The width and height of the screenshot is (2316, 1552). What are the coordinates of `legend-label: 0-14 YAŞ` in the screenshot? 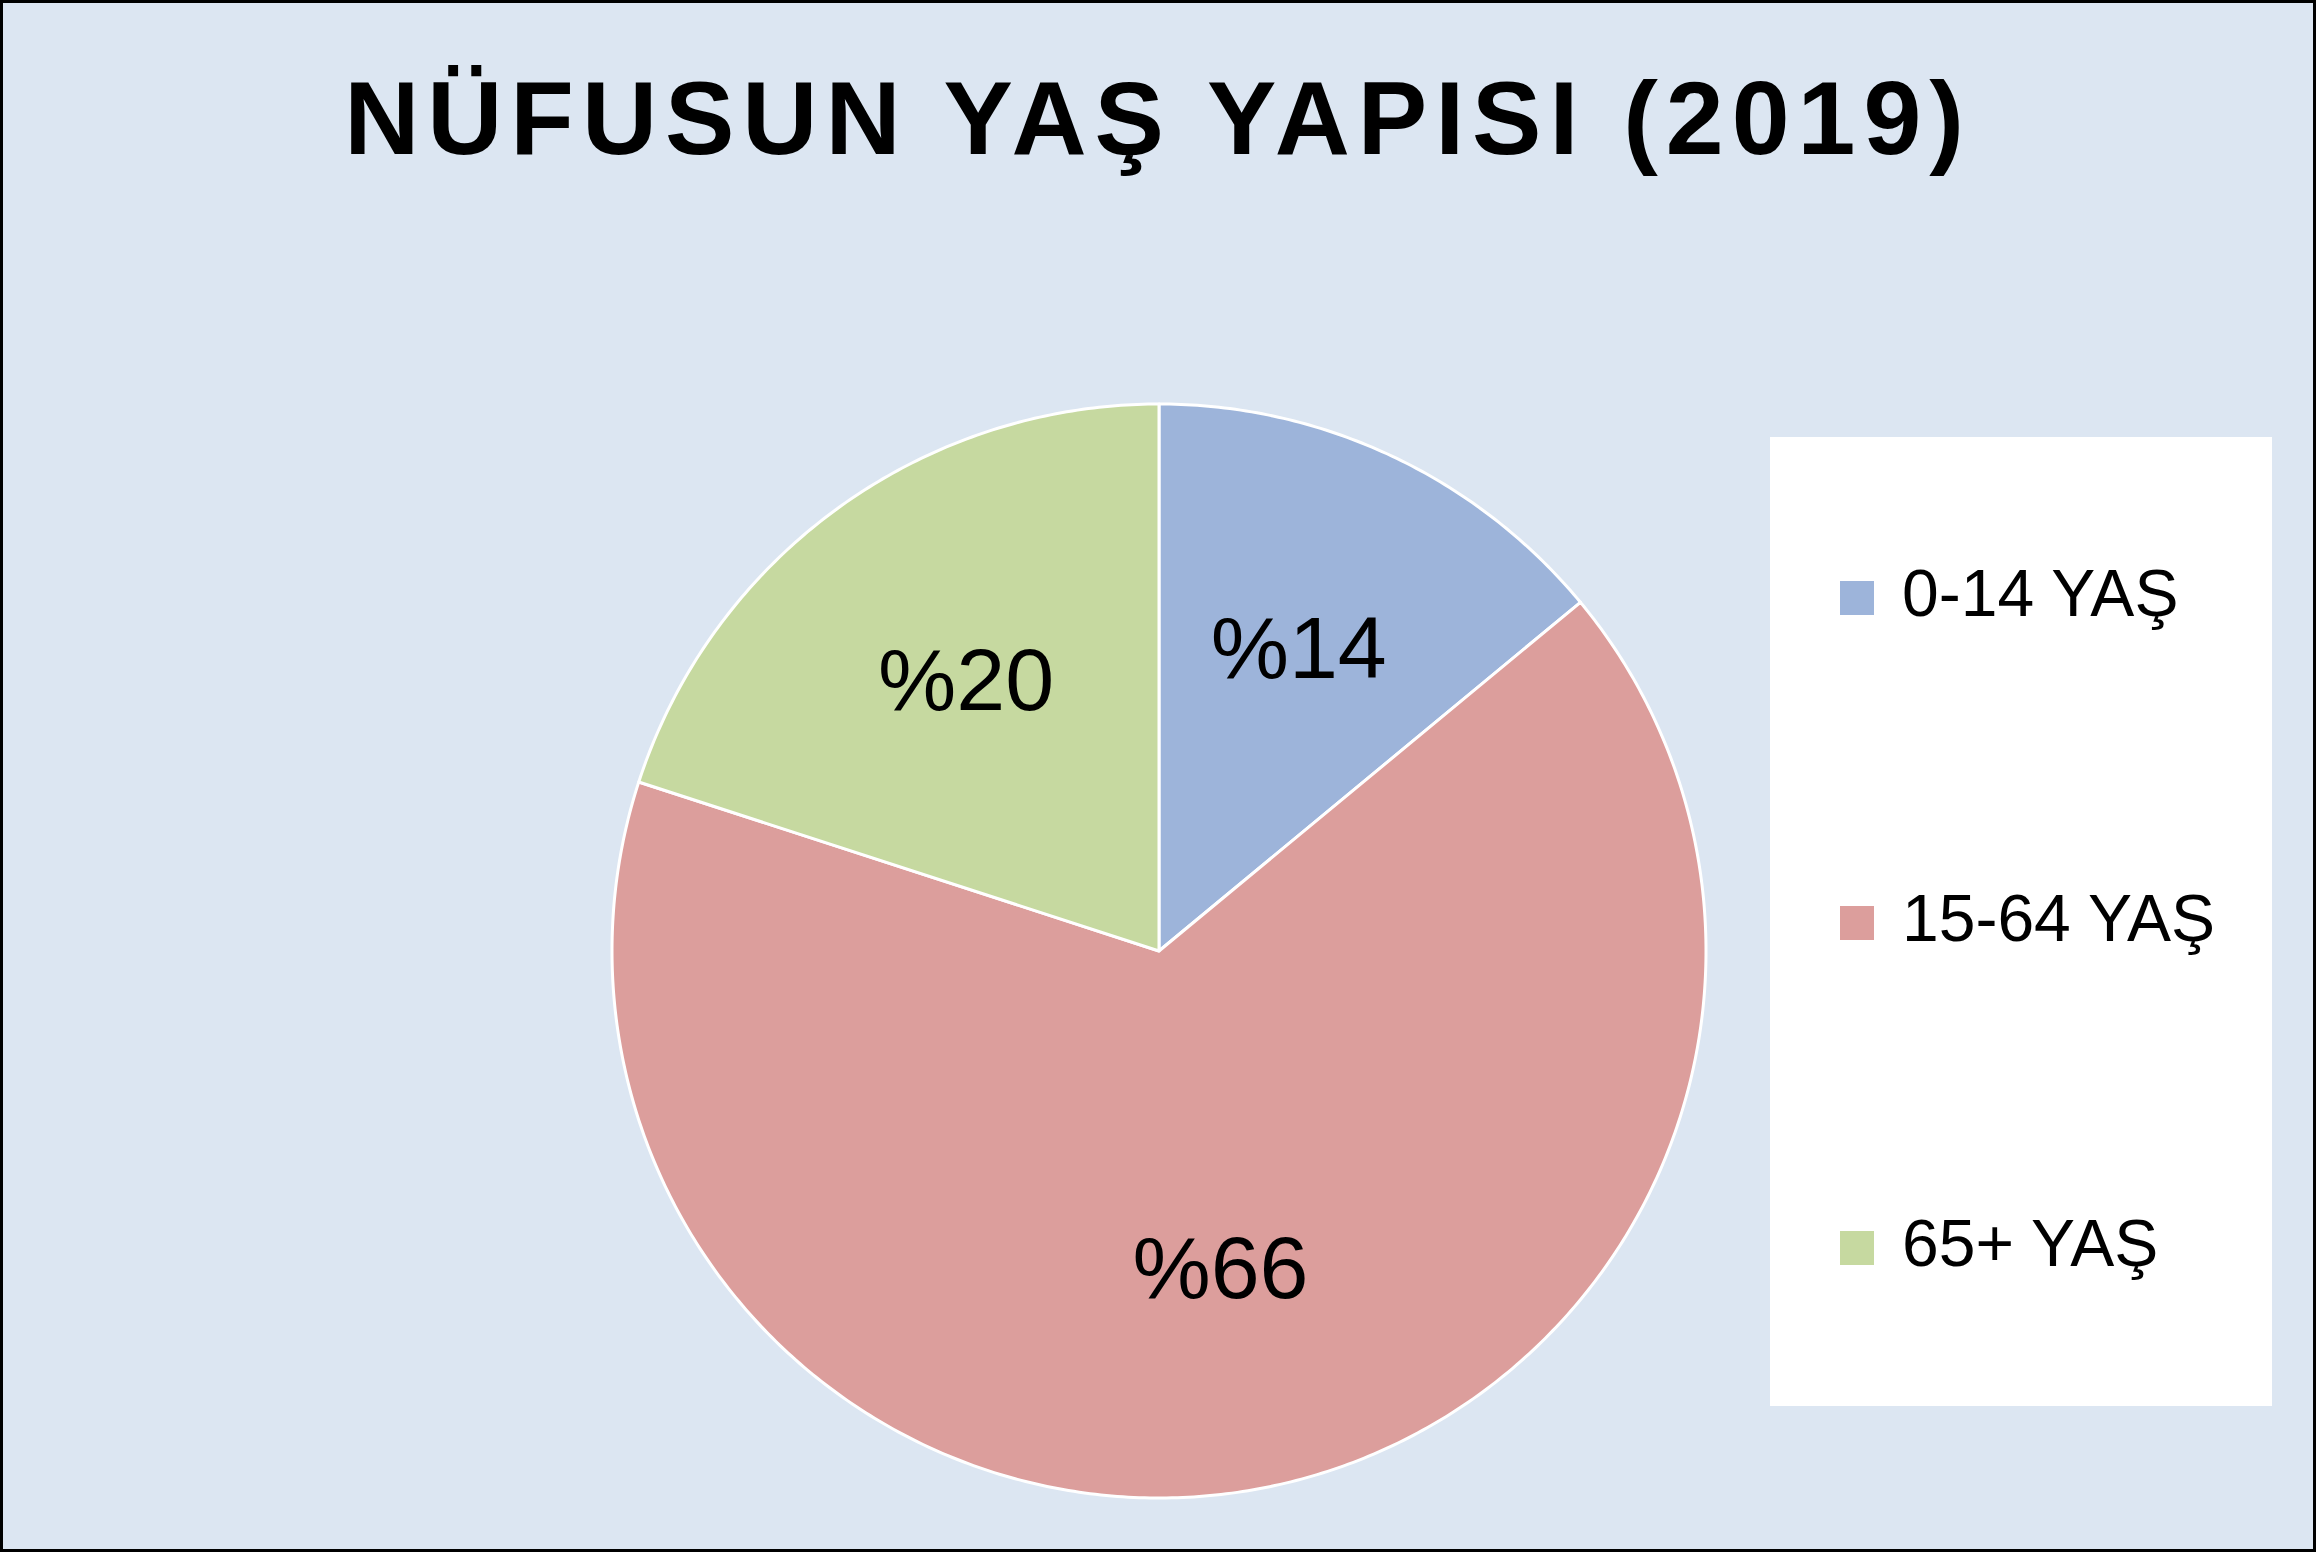 It's located at (2040, 593).